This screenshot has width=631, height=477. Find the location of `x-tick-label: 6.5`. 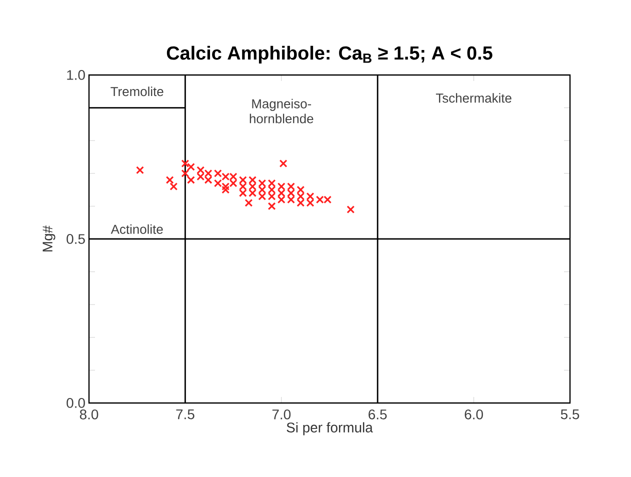

x-tick-label: 6.5 is located at coordinates (377, 414).